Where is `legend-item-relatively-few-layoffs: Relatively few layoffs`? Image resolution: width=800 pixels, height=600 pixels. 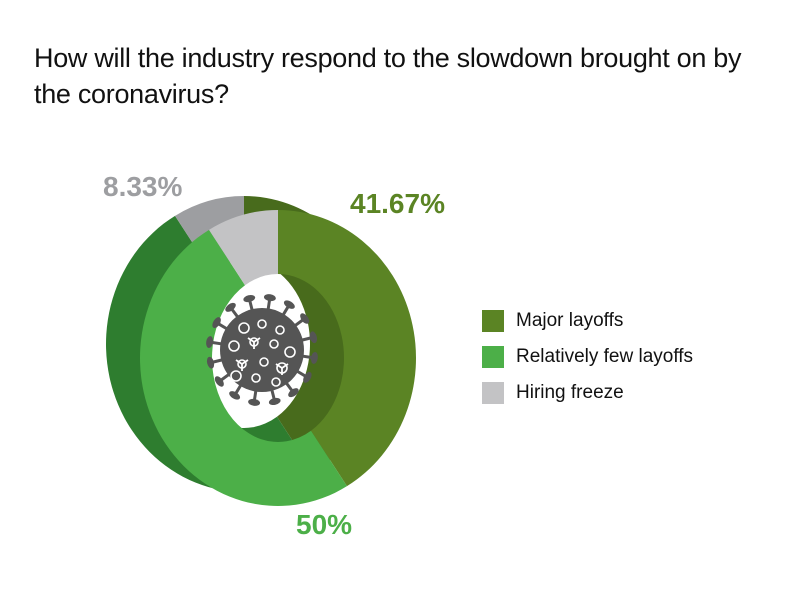
legend-item-relatively-few-layoffs: Relatively few layoffs is located at coordinates (587, 357).